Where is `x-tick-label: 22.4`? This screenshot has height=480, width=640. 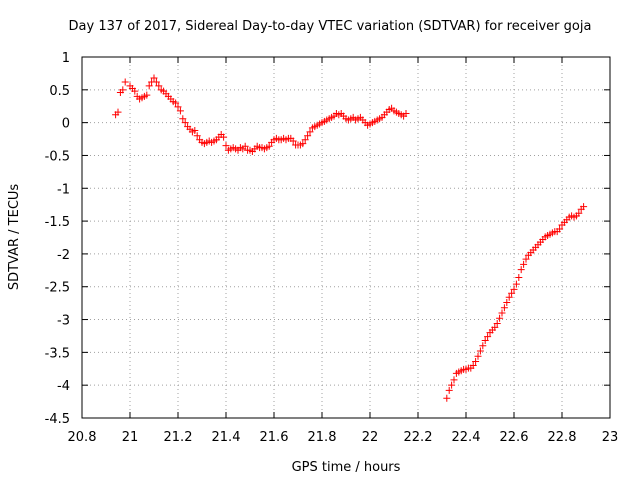
x-tick-label: 22.4 is located at coordinates (466, 437).